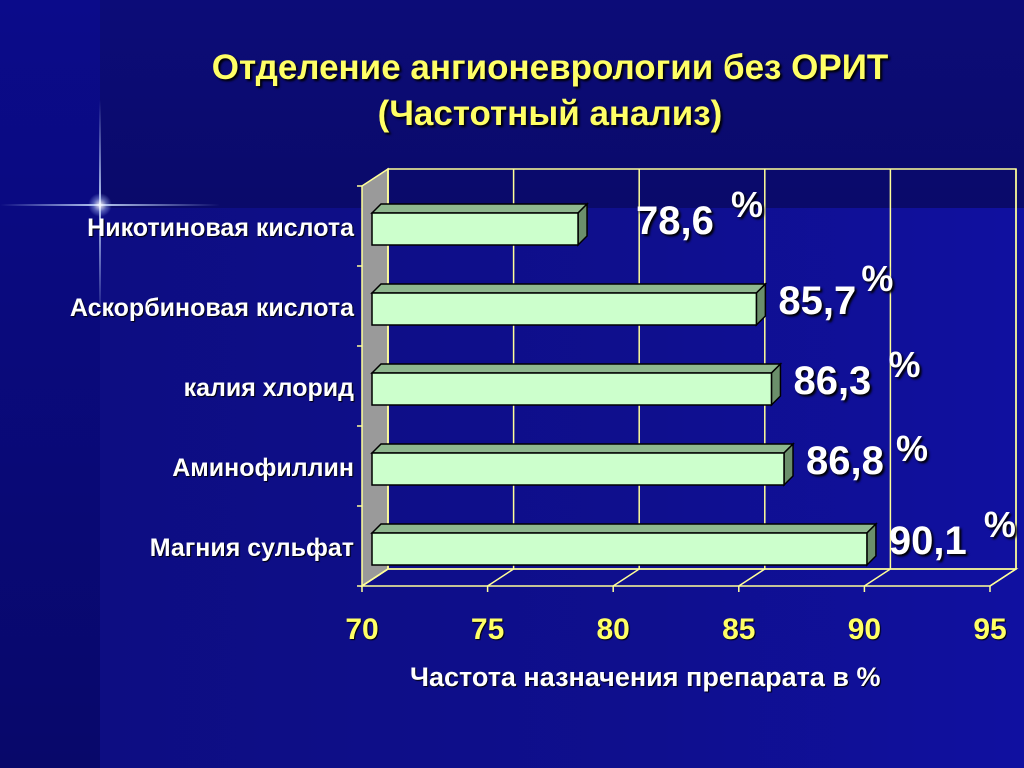  I want to click on chart-floor, so click(689, 577).